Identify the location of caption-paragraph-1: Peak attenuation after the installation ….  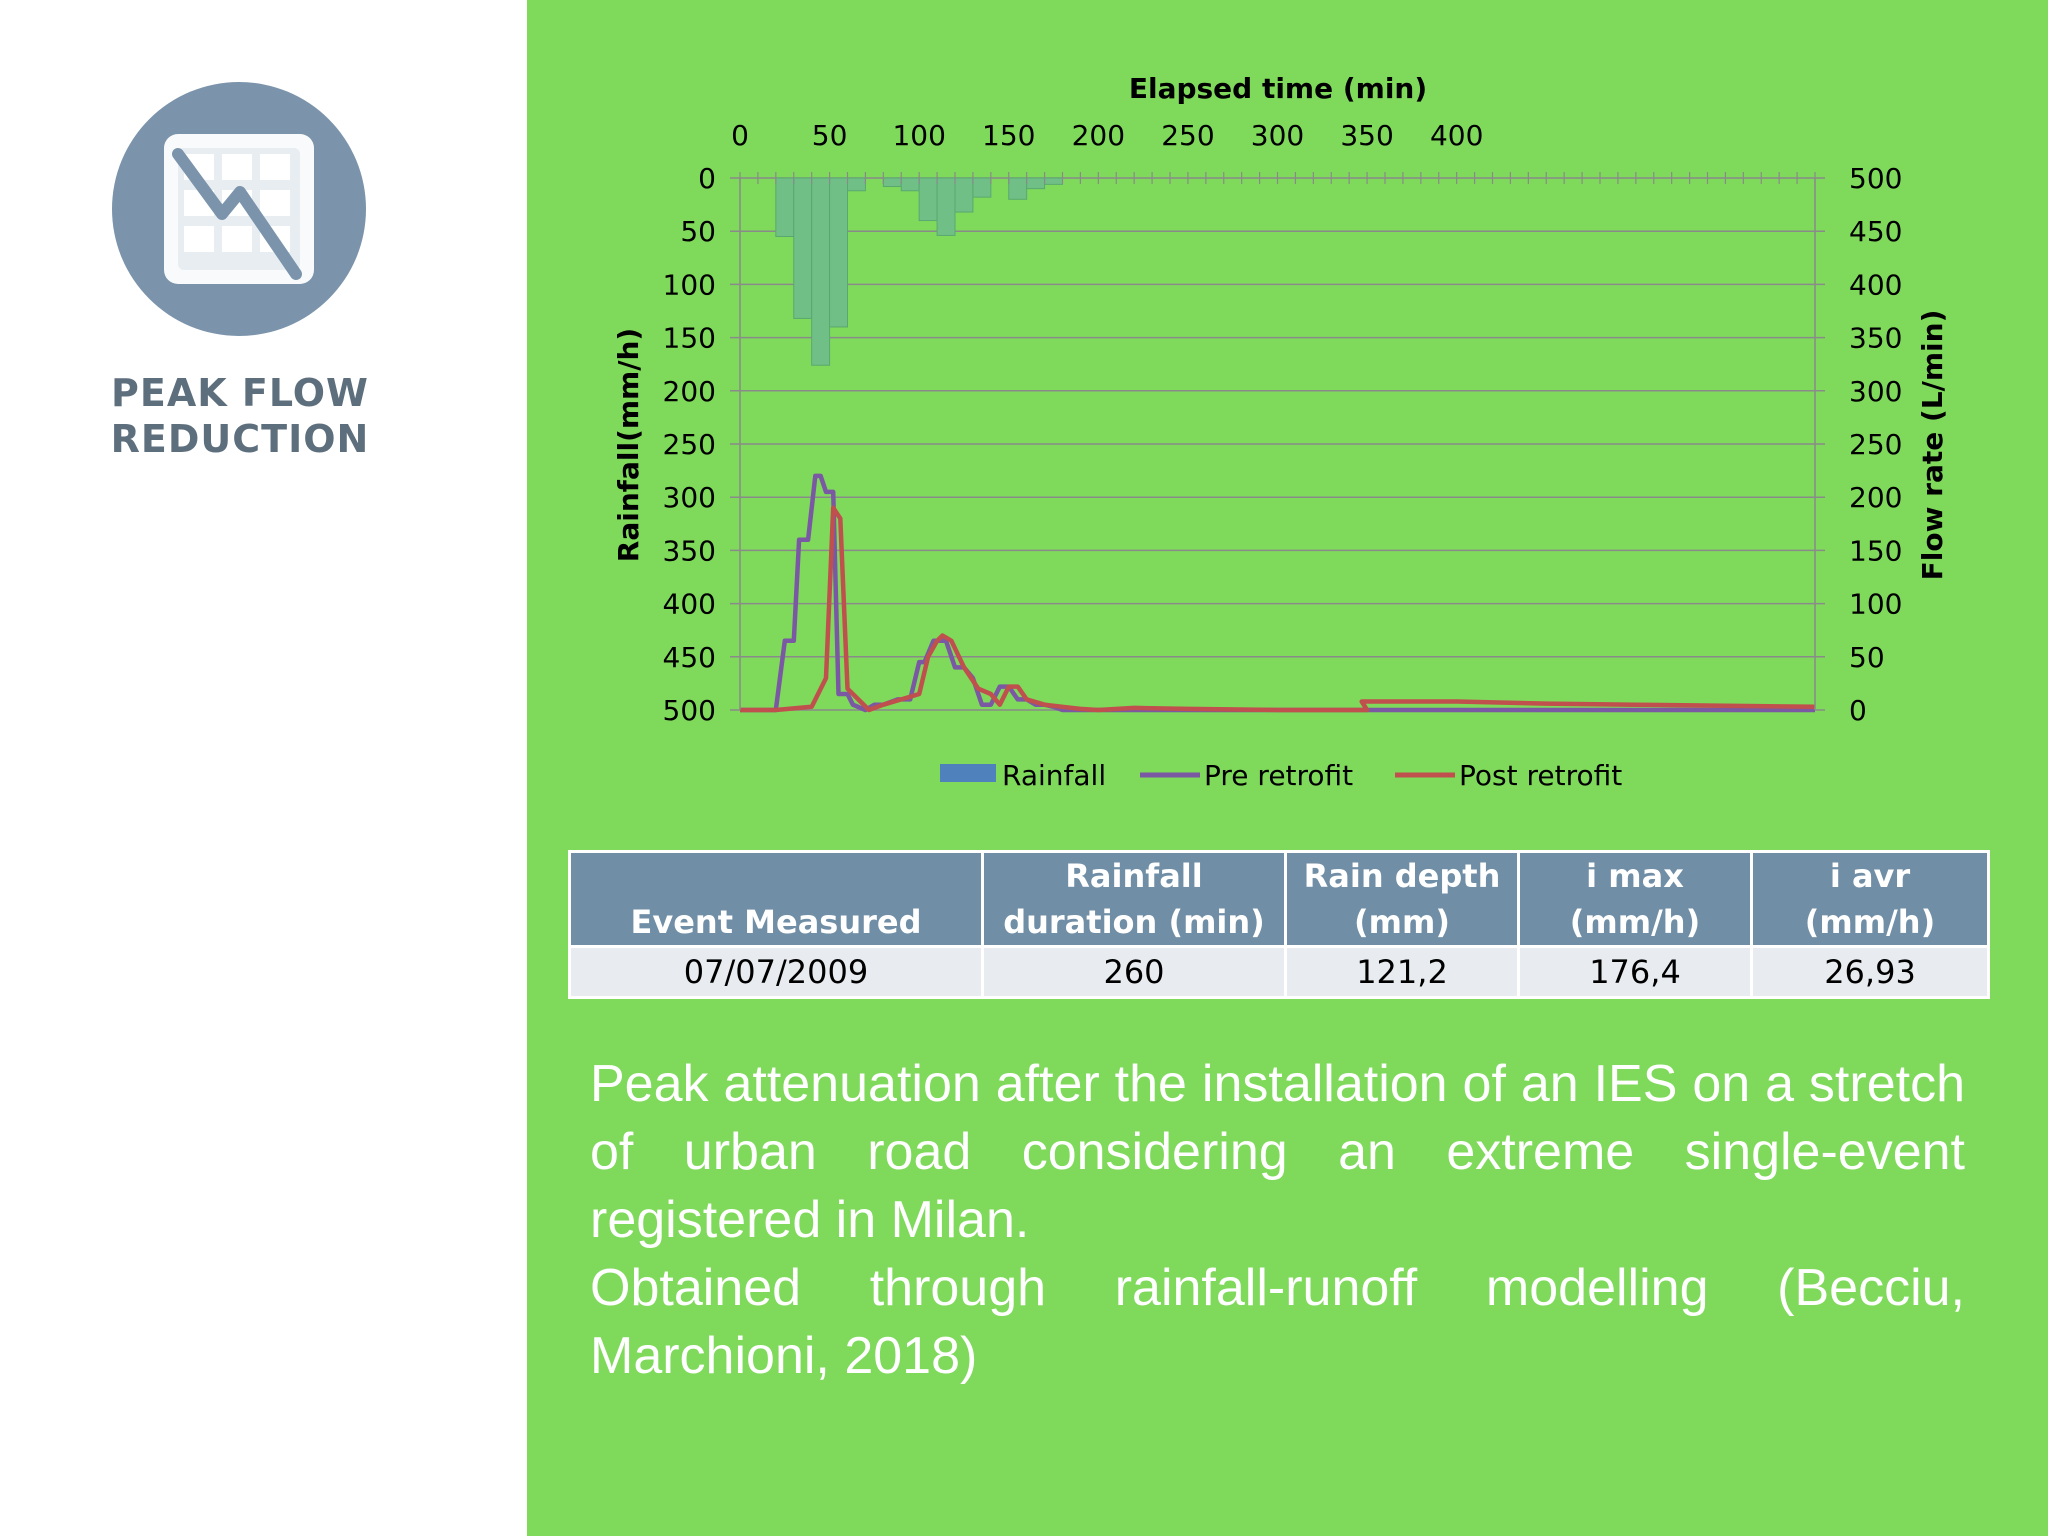
(1277, 1152).